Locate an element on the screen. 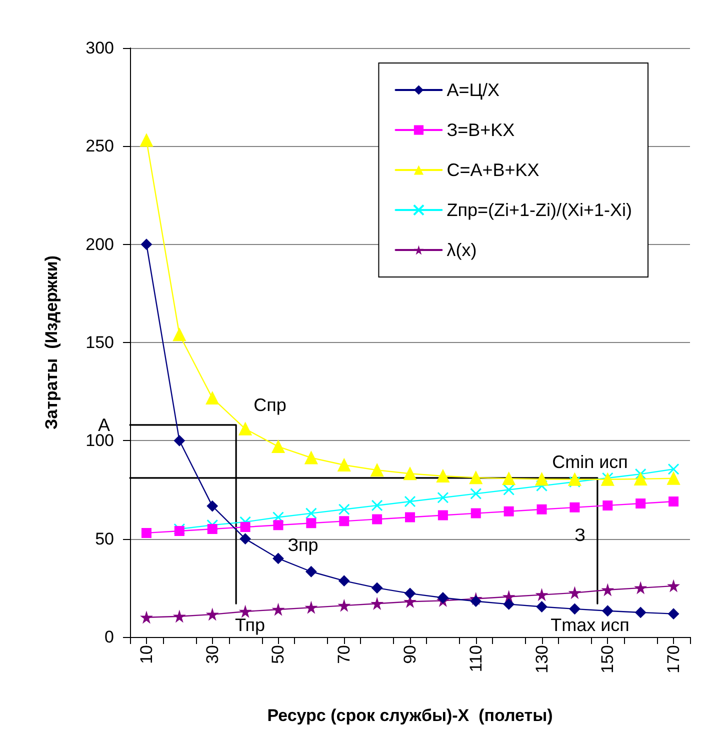 This screenshot has width=706, height=754. x-tick-label: 50 is located at coordinates (278, 654).